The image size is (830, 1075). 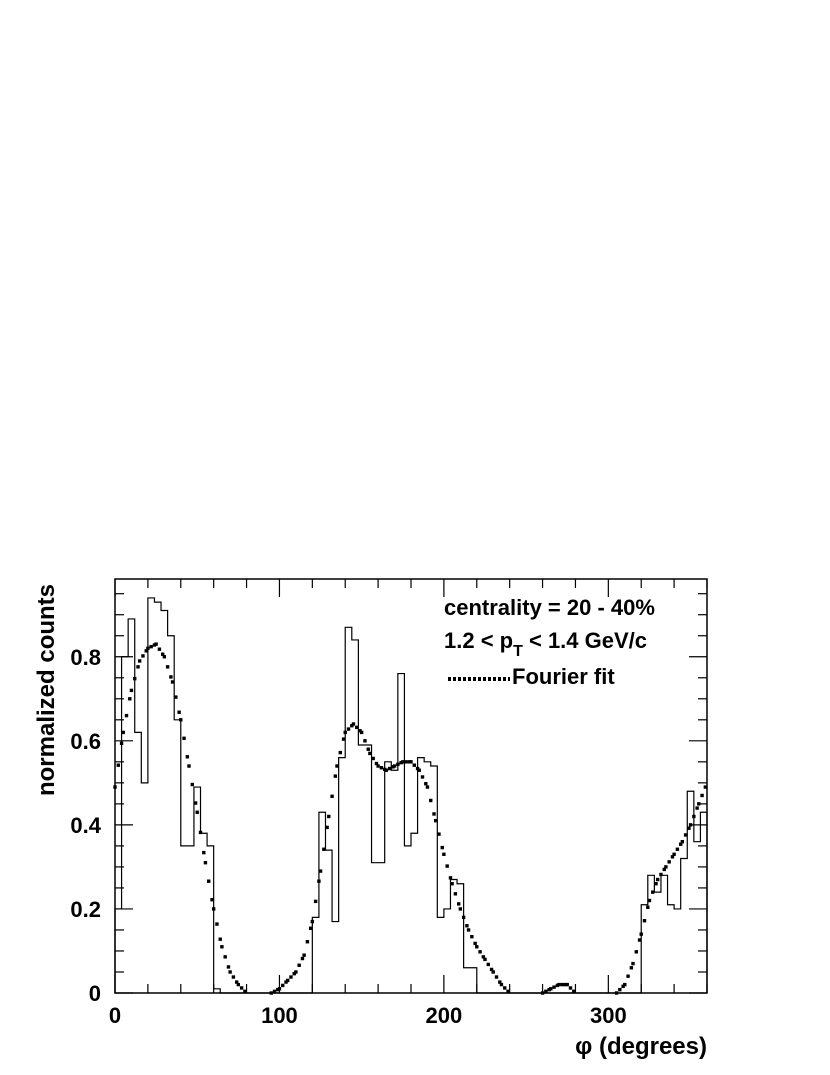 I want to click on fit-legend-label: Fourier fit, so click(x=563, y=676).